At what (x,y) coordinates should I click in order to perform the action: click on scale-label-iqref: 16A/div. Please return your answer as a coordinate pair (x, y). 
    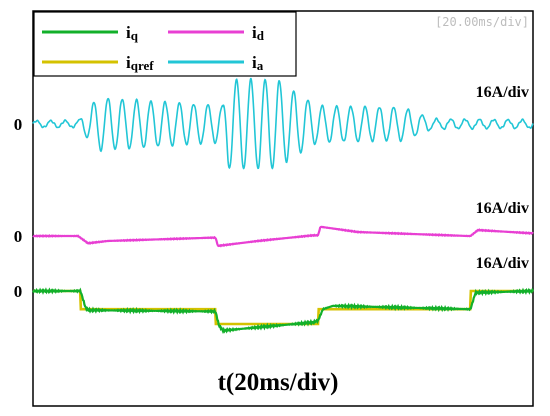
    Looking at the image, I should click on (502, 263).